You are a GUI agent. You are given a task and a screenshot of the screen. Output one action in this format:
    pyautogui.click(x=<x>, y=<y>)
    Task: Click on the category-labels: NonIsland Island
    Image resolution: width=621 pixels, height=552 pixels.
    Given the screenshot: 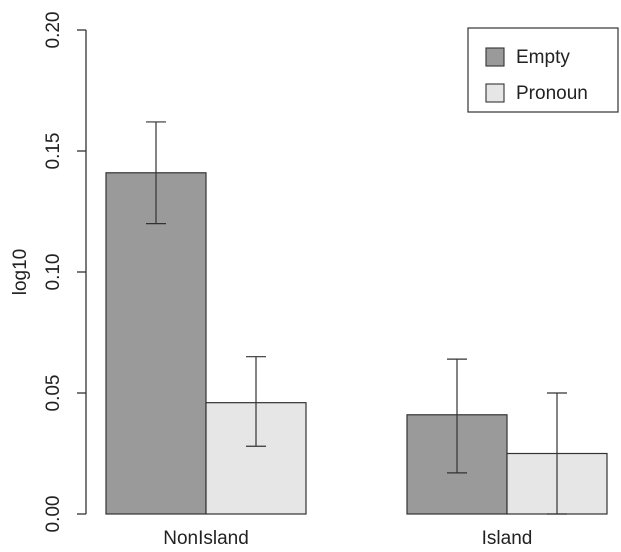 What is the action you would take?
    pyautogui.click(x=347, y=538)
    